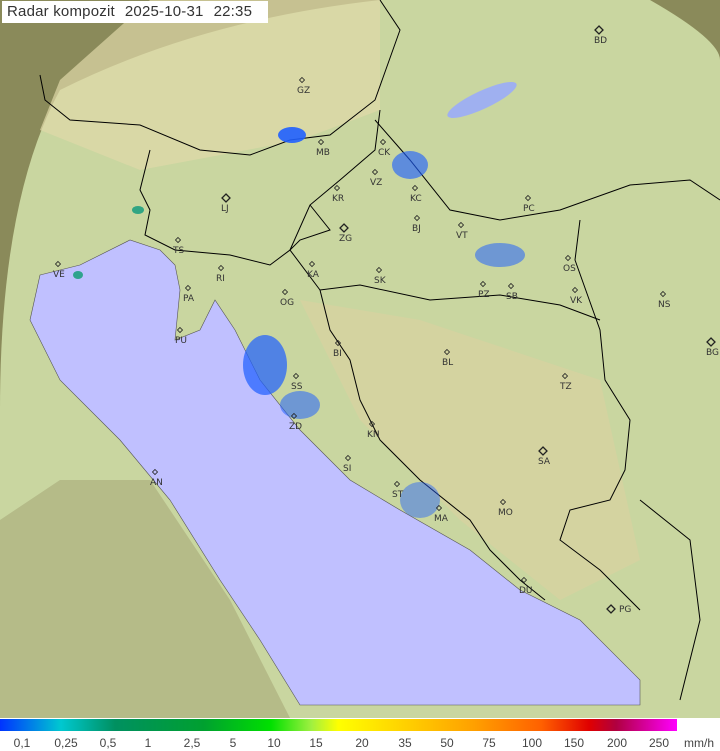  I want to click on city-label: BD, so click(600, 41).